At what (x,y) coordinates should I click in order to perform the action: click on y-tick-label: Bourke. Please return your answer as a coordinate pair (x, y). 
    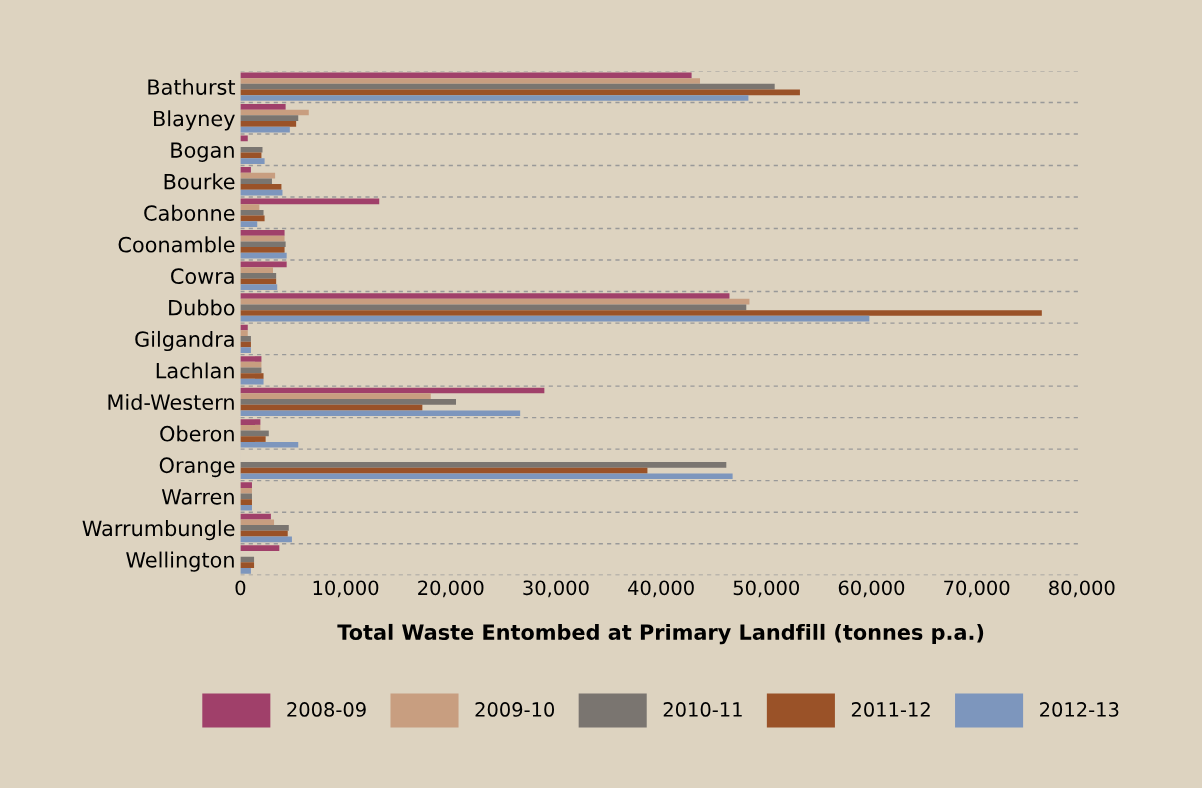
    Looking at the image, I should click on (199, 181).